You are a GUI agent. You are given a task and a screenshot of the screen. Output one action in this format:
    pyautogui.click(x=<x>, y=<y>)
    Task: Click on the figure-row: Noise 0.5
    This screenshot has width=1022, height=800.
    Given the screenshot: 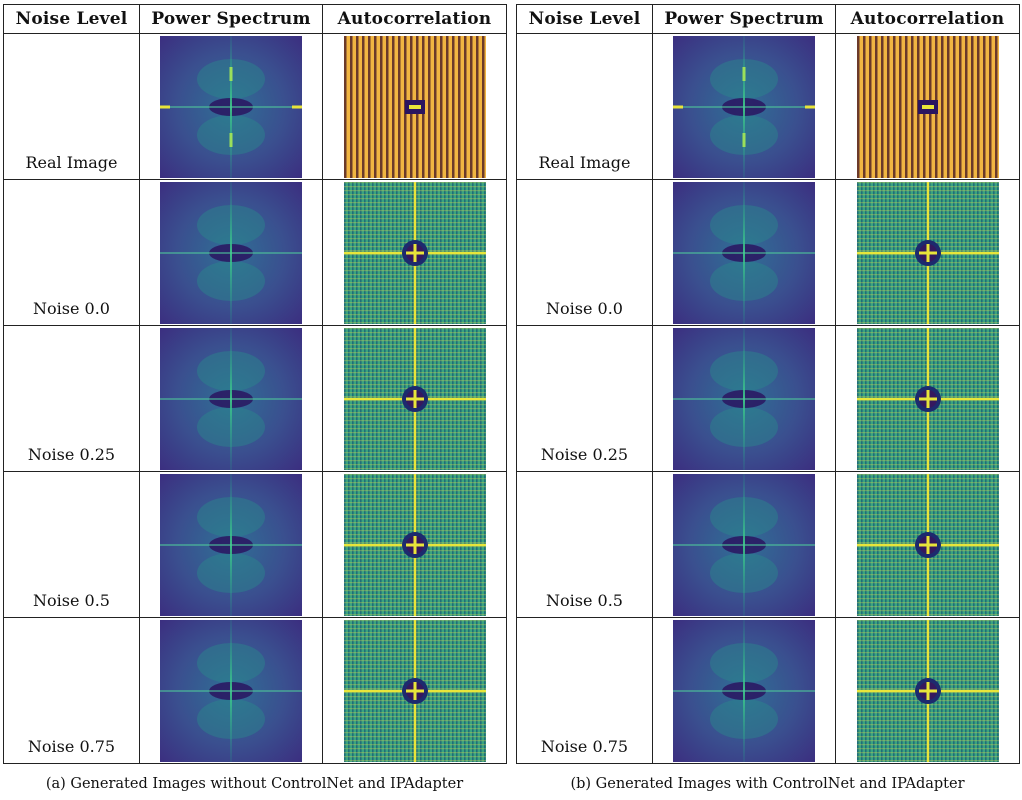 What is the action you would take?
    pyautogui.click(x=255, y=544)
    